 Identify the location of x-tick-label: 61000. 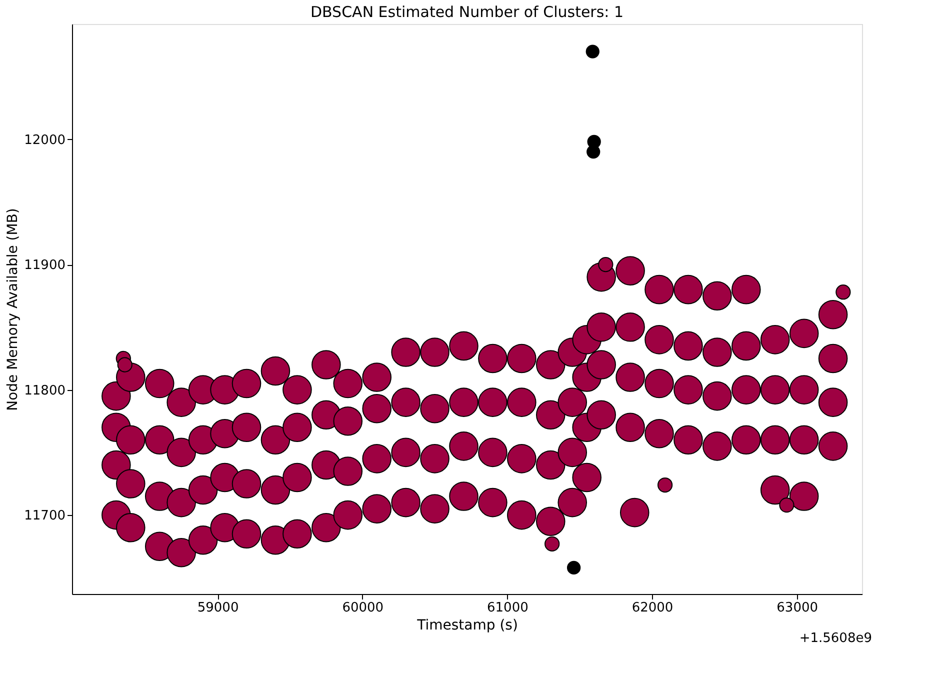
(507, 608).